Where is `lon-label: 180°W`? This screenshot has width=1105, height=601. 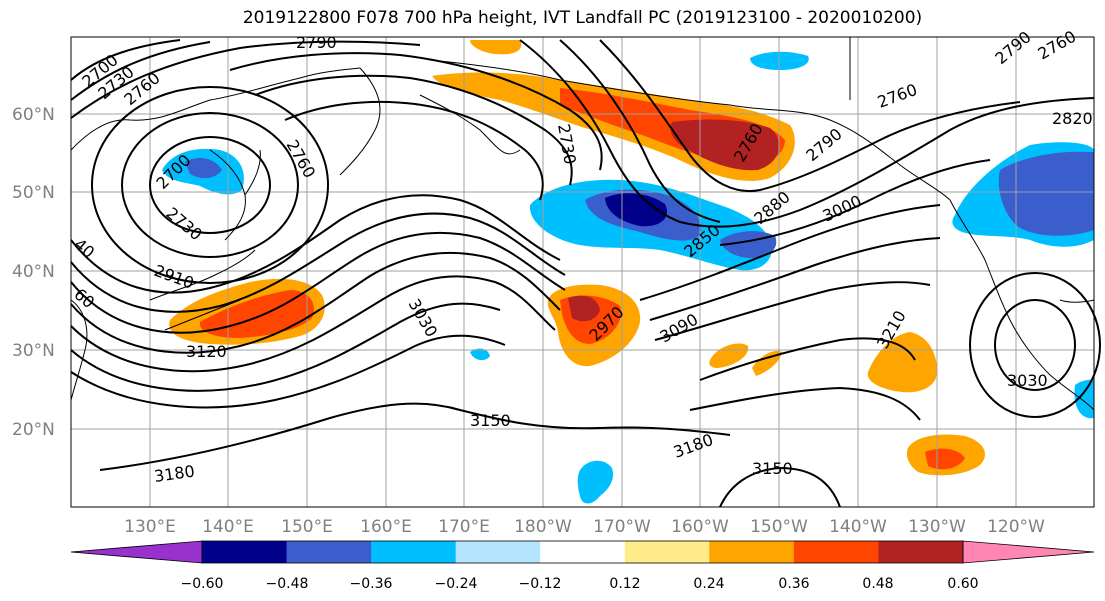
lon-label: 180°W is located at coordinates (543, 527).